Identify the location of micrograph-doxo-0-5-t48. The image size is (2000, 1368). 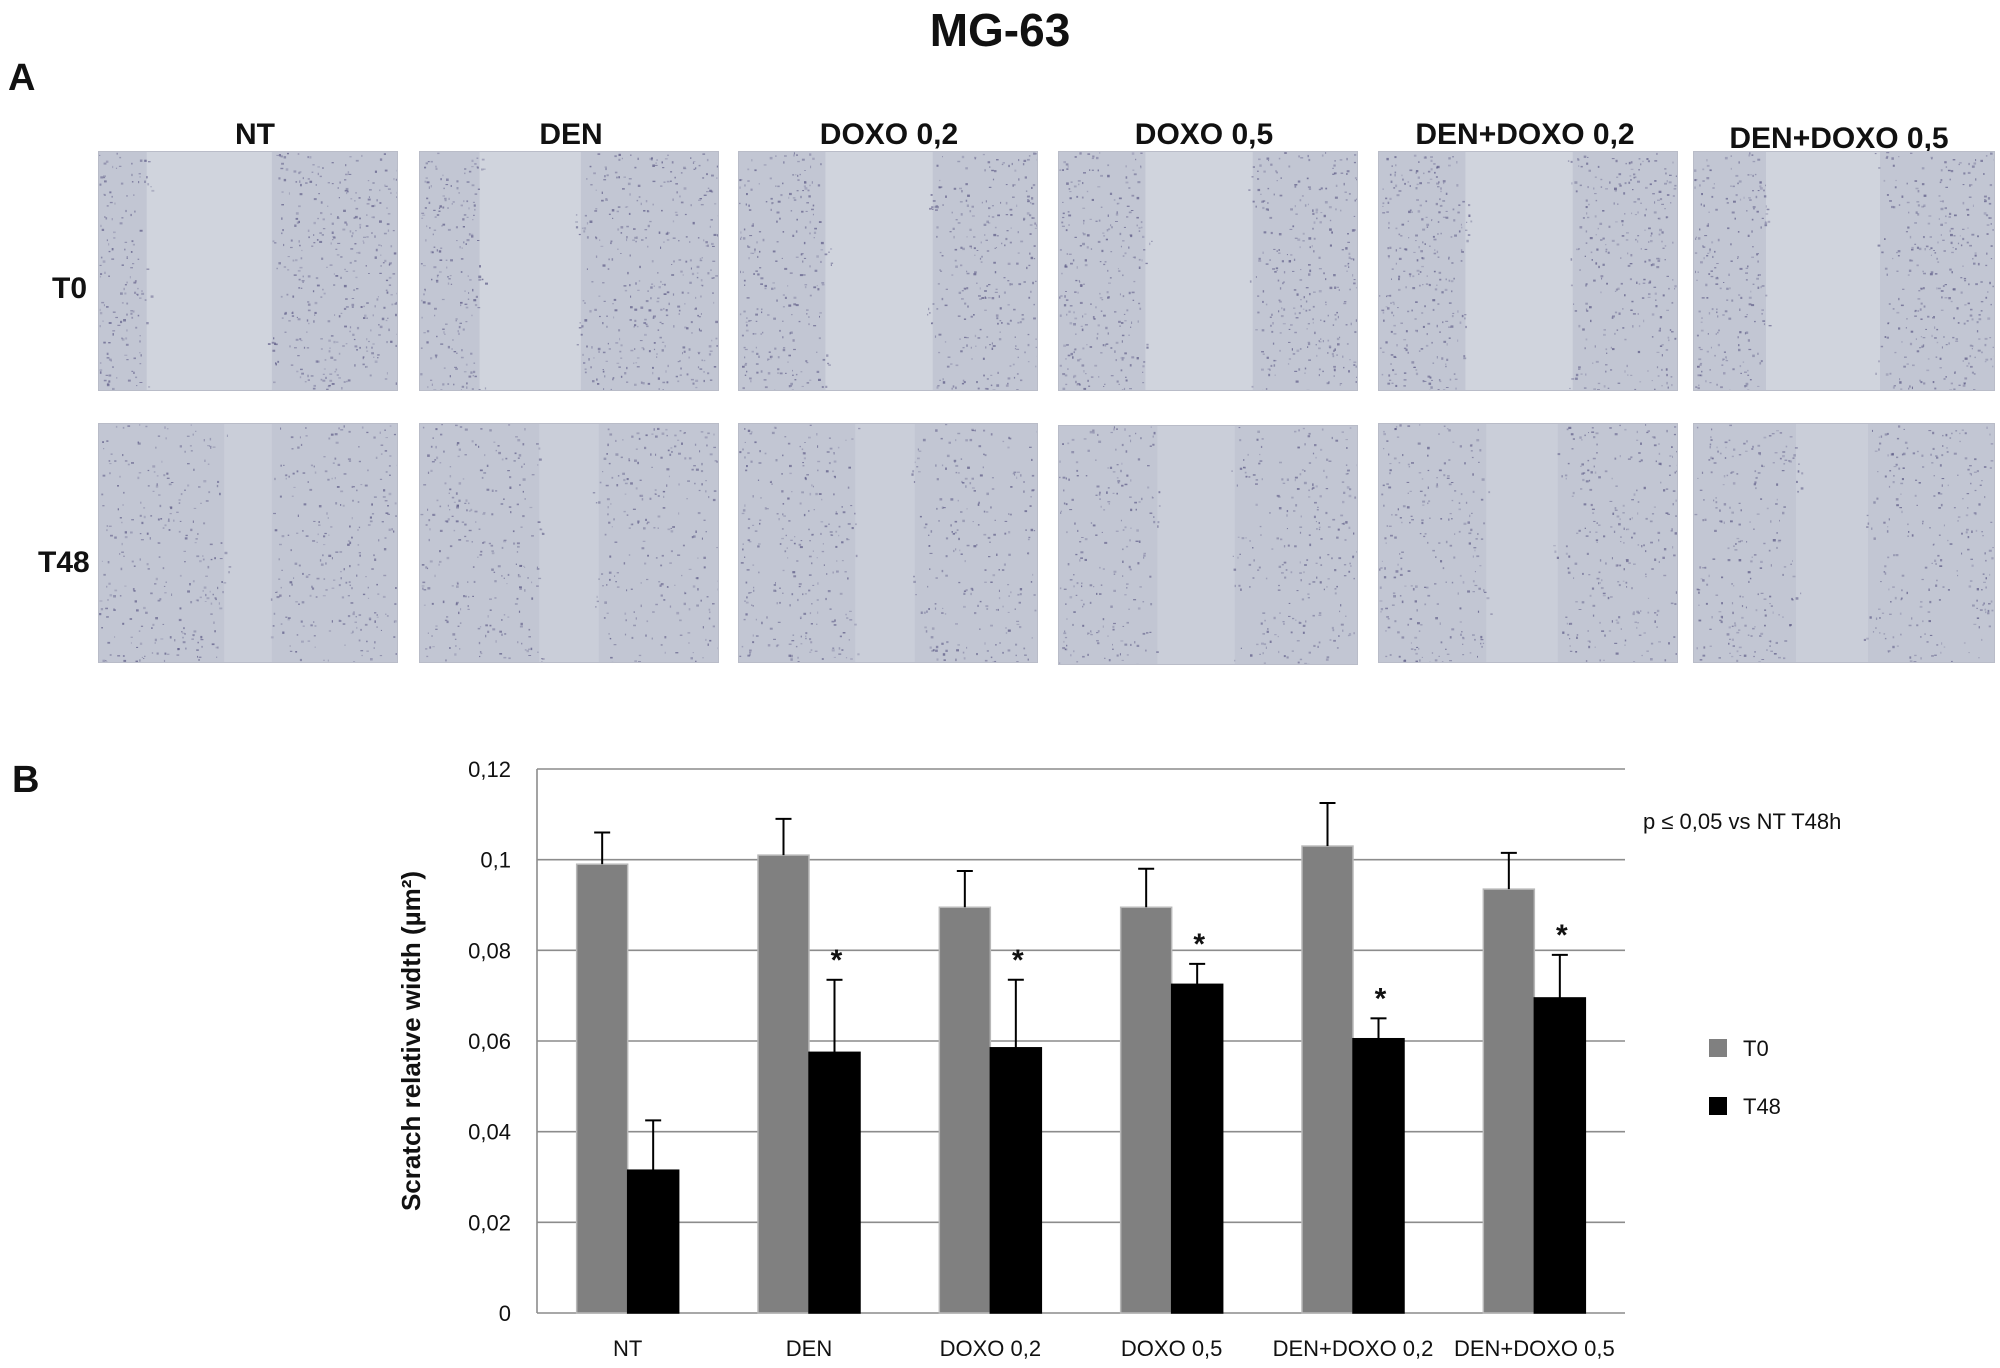
(1208, 545).